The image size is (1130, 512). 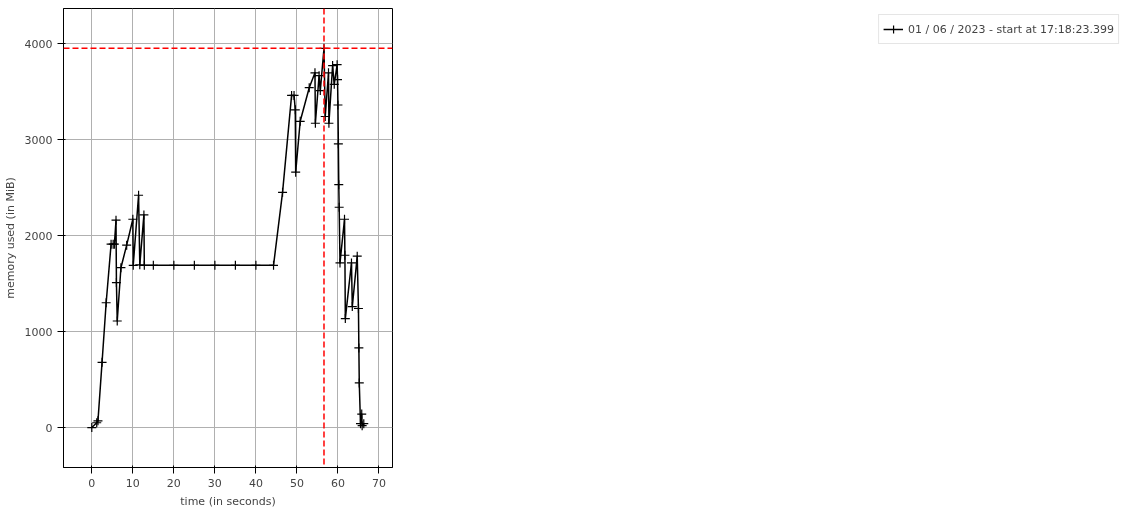 I want to click on x-tick-label: 10, so click(x=132, y=483).